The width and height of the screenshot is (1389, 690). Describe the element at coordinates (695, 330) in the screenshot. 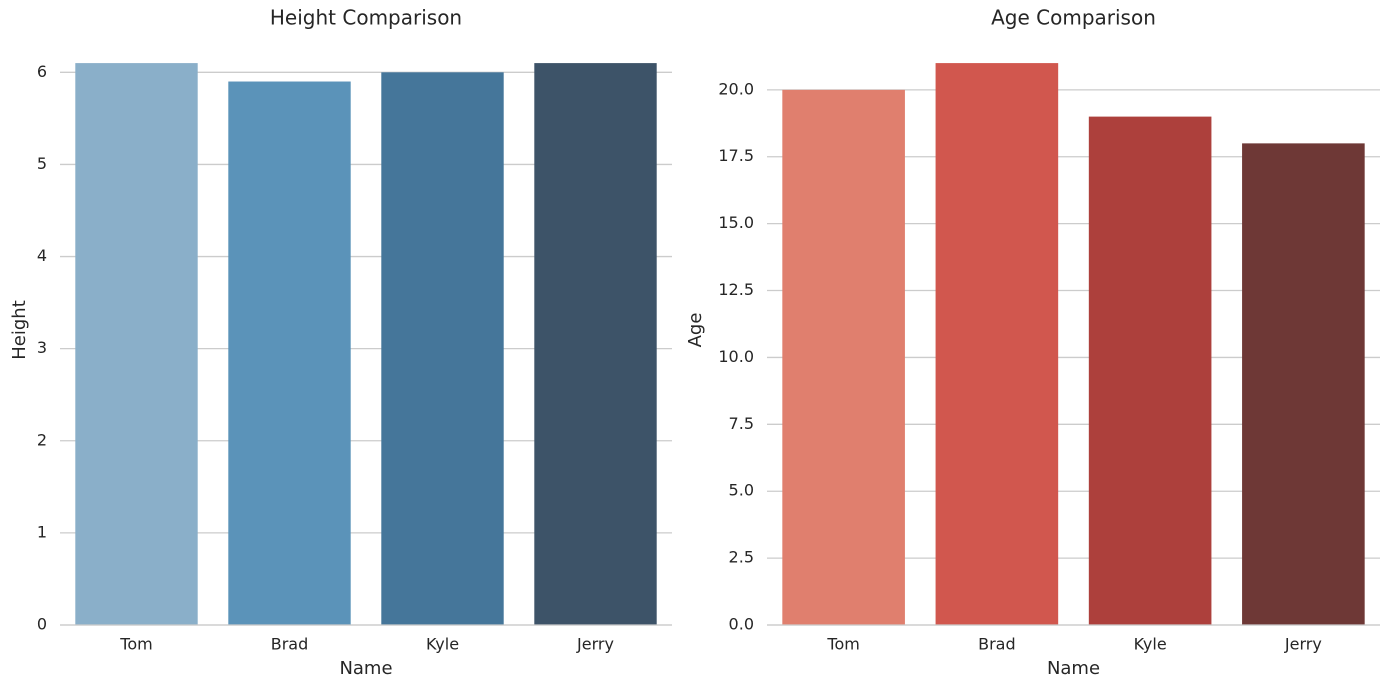

I see `y-axis-label: Age` at that location.